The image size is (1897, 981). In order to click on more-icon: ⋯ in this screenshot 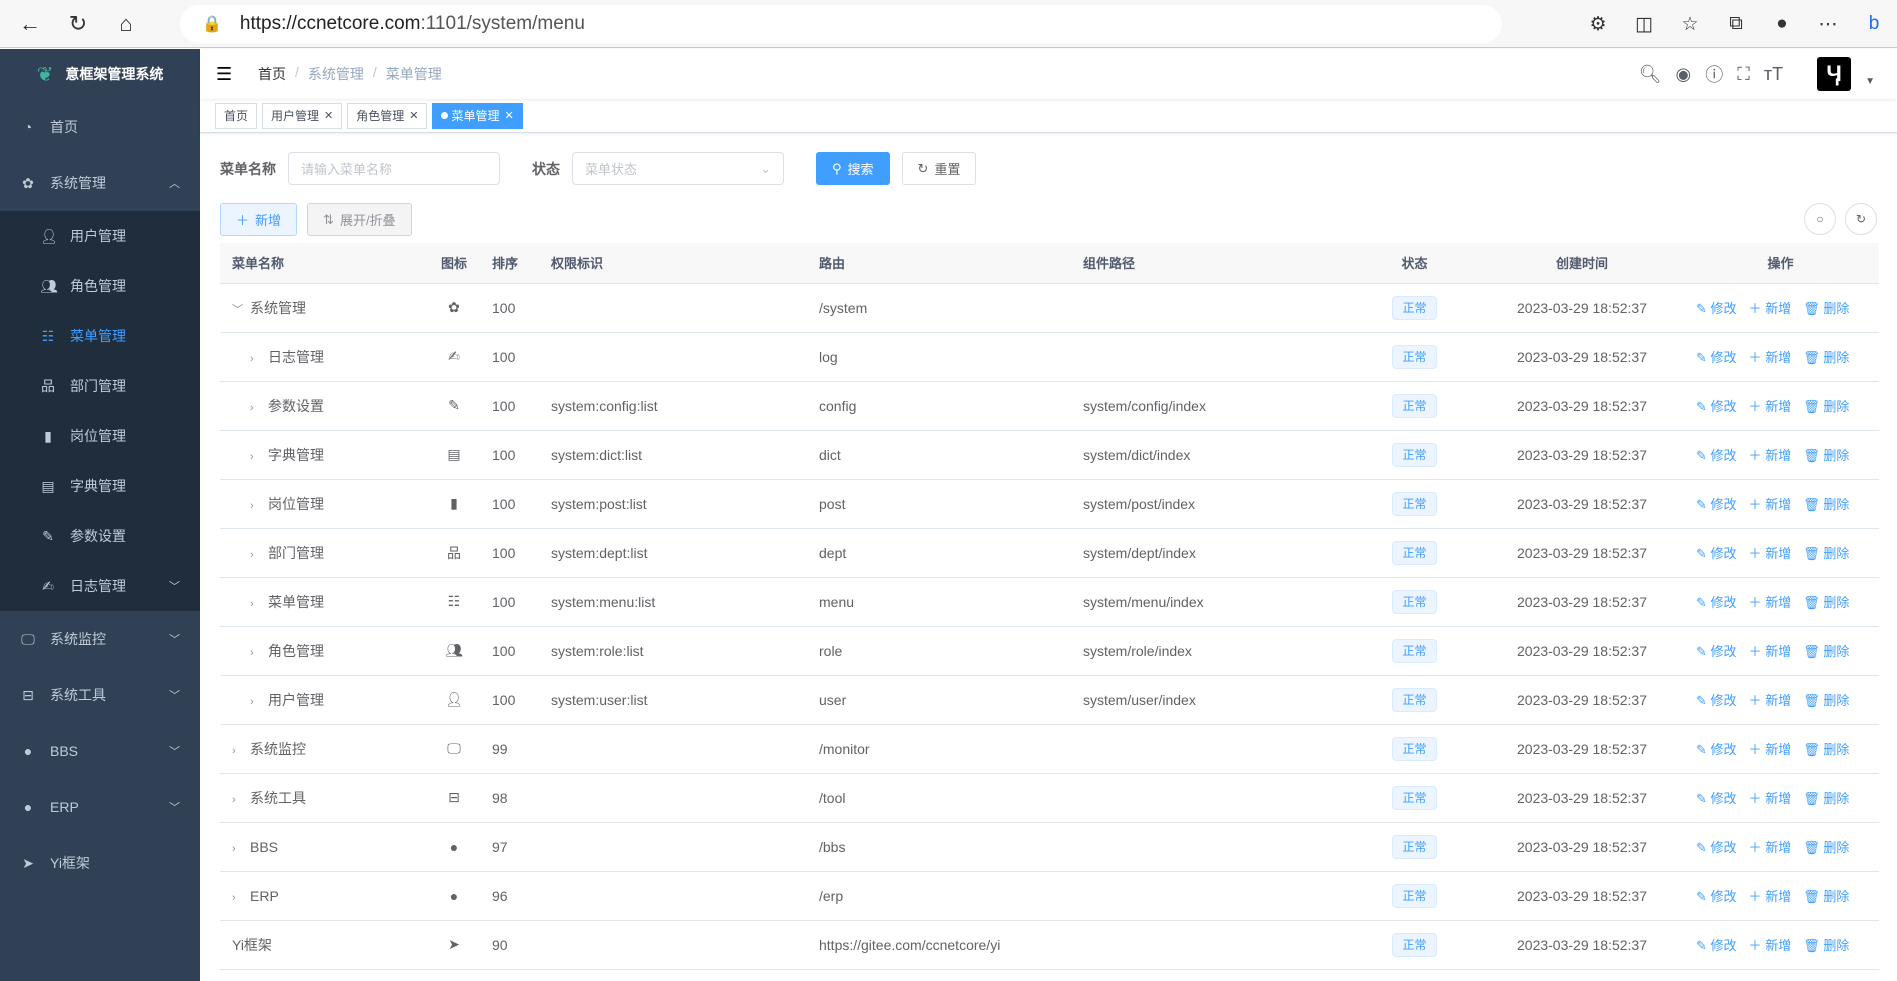, I will do `click(1828, 24)`.